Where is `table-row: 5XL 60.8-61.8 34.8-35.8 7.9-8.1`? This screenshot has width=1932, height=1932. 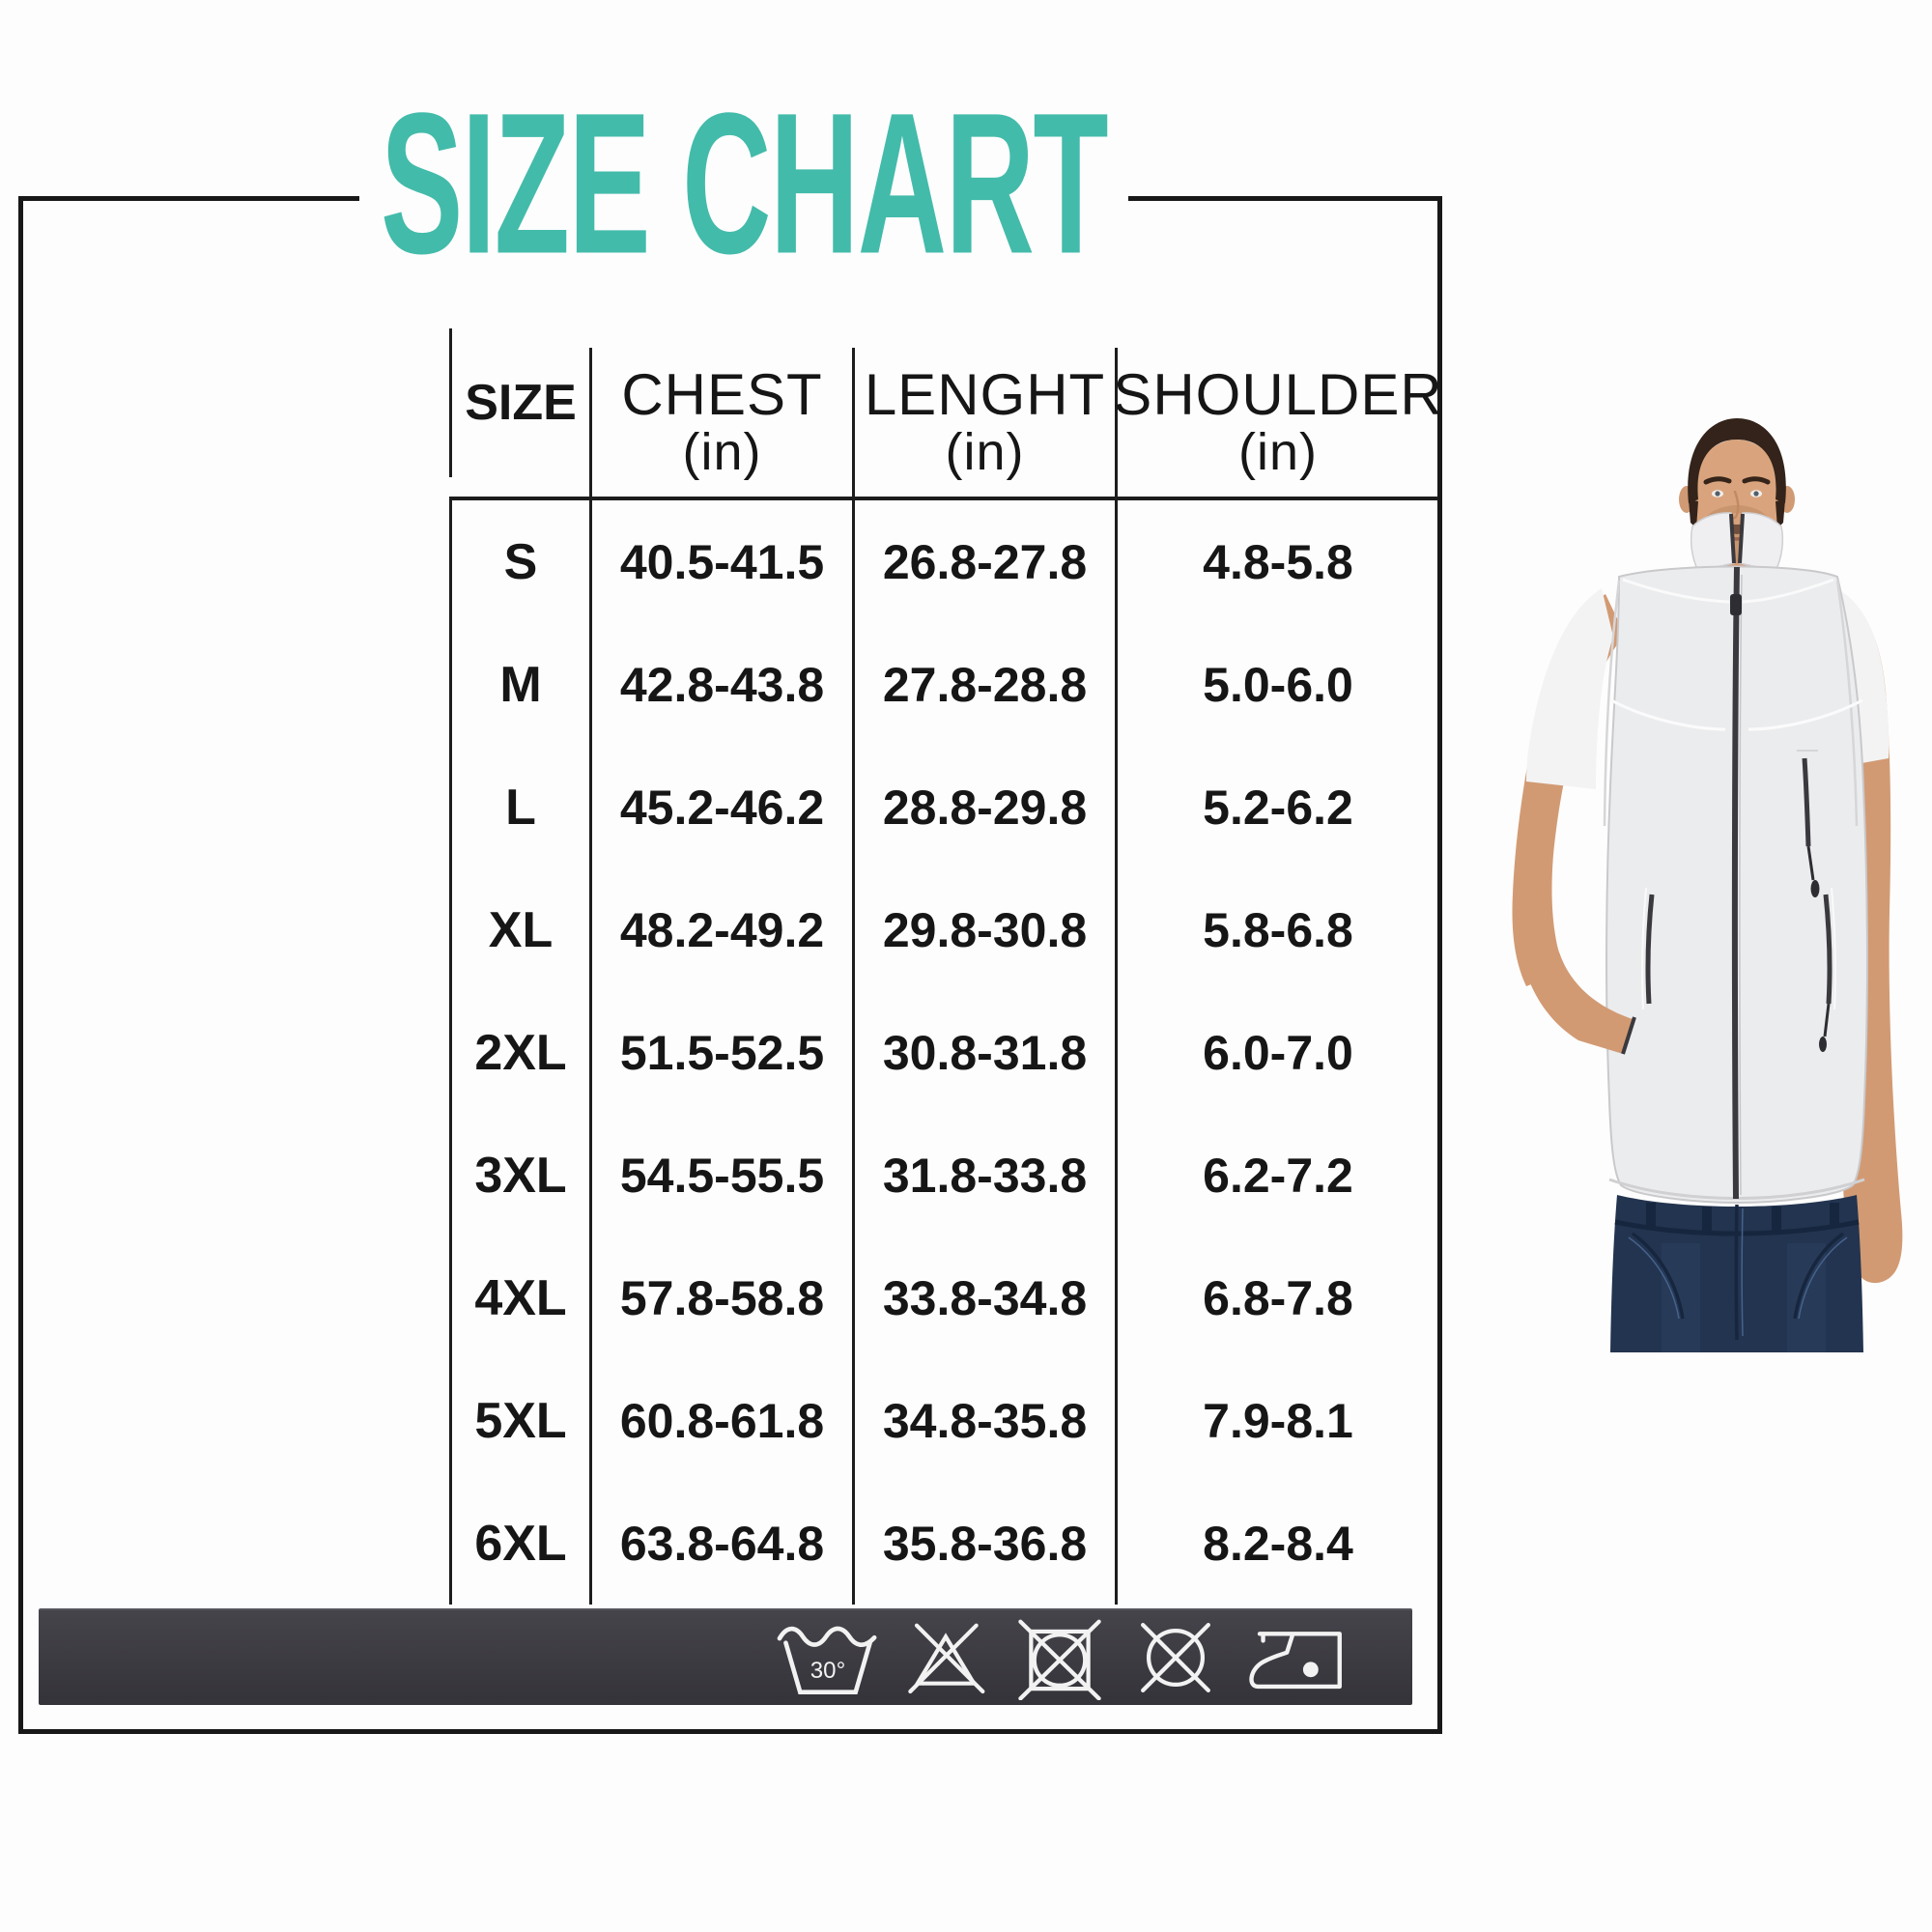
table-row: 5XL 60.8-61.8 34.8-35.8 7.9-8.1 is located at coordinates (943, 1420).